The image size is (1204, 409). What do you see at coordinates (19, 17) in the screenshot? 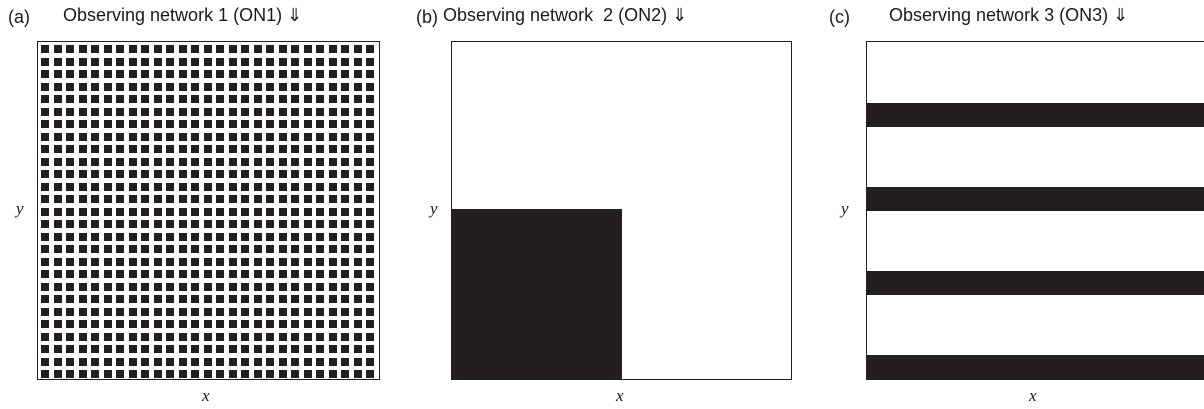
I see `panel-a-label: (a)` at bounding box center [19, 17].